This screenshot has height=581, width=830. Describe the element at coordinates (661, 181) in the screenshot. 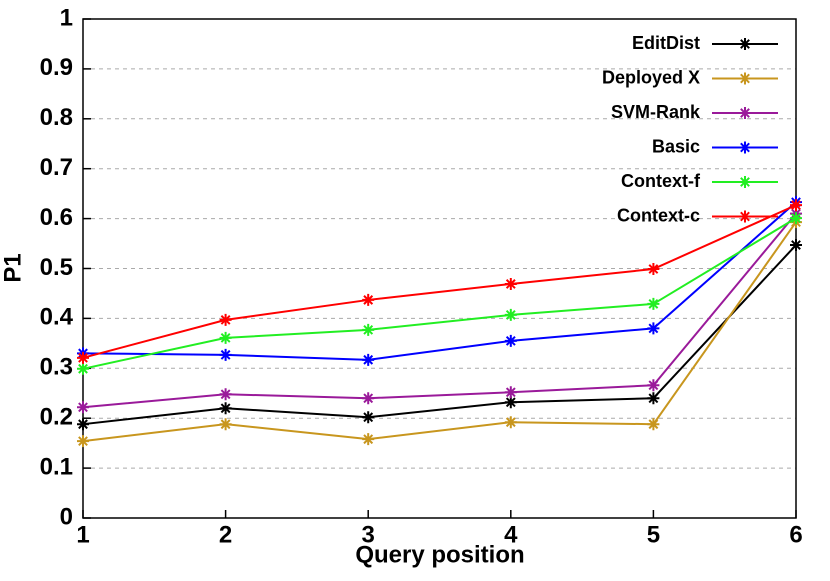

I see `legend-label: Context-f` at that location.